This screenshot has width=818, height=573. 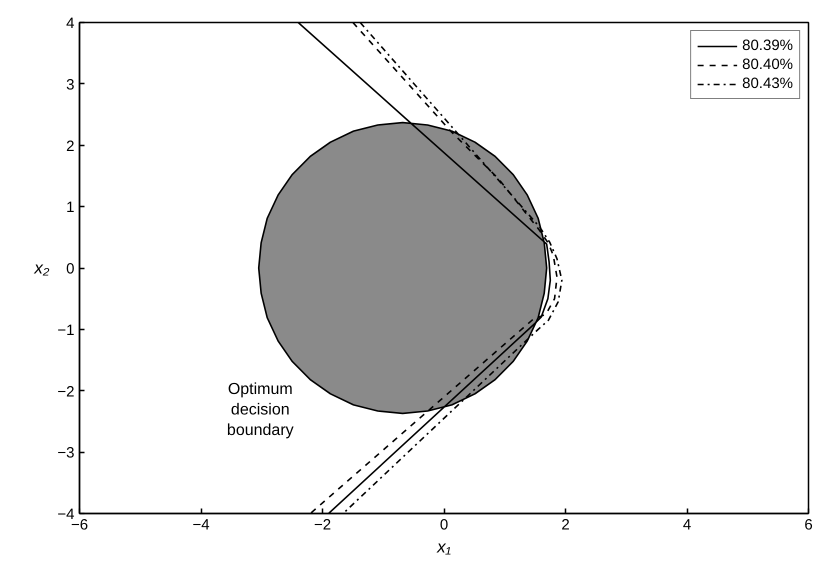 I want to click on x-tick-label: 2, so click(x=565, y=525).